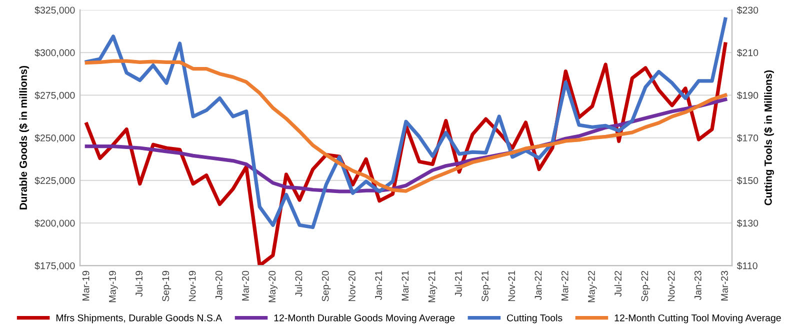  Describe the element at coordinates (364, 319) in the screenshot. I see `legend-label: 12-Month Durable Goods Moving Average` at that location.